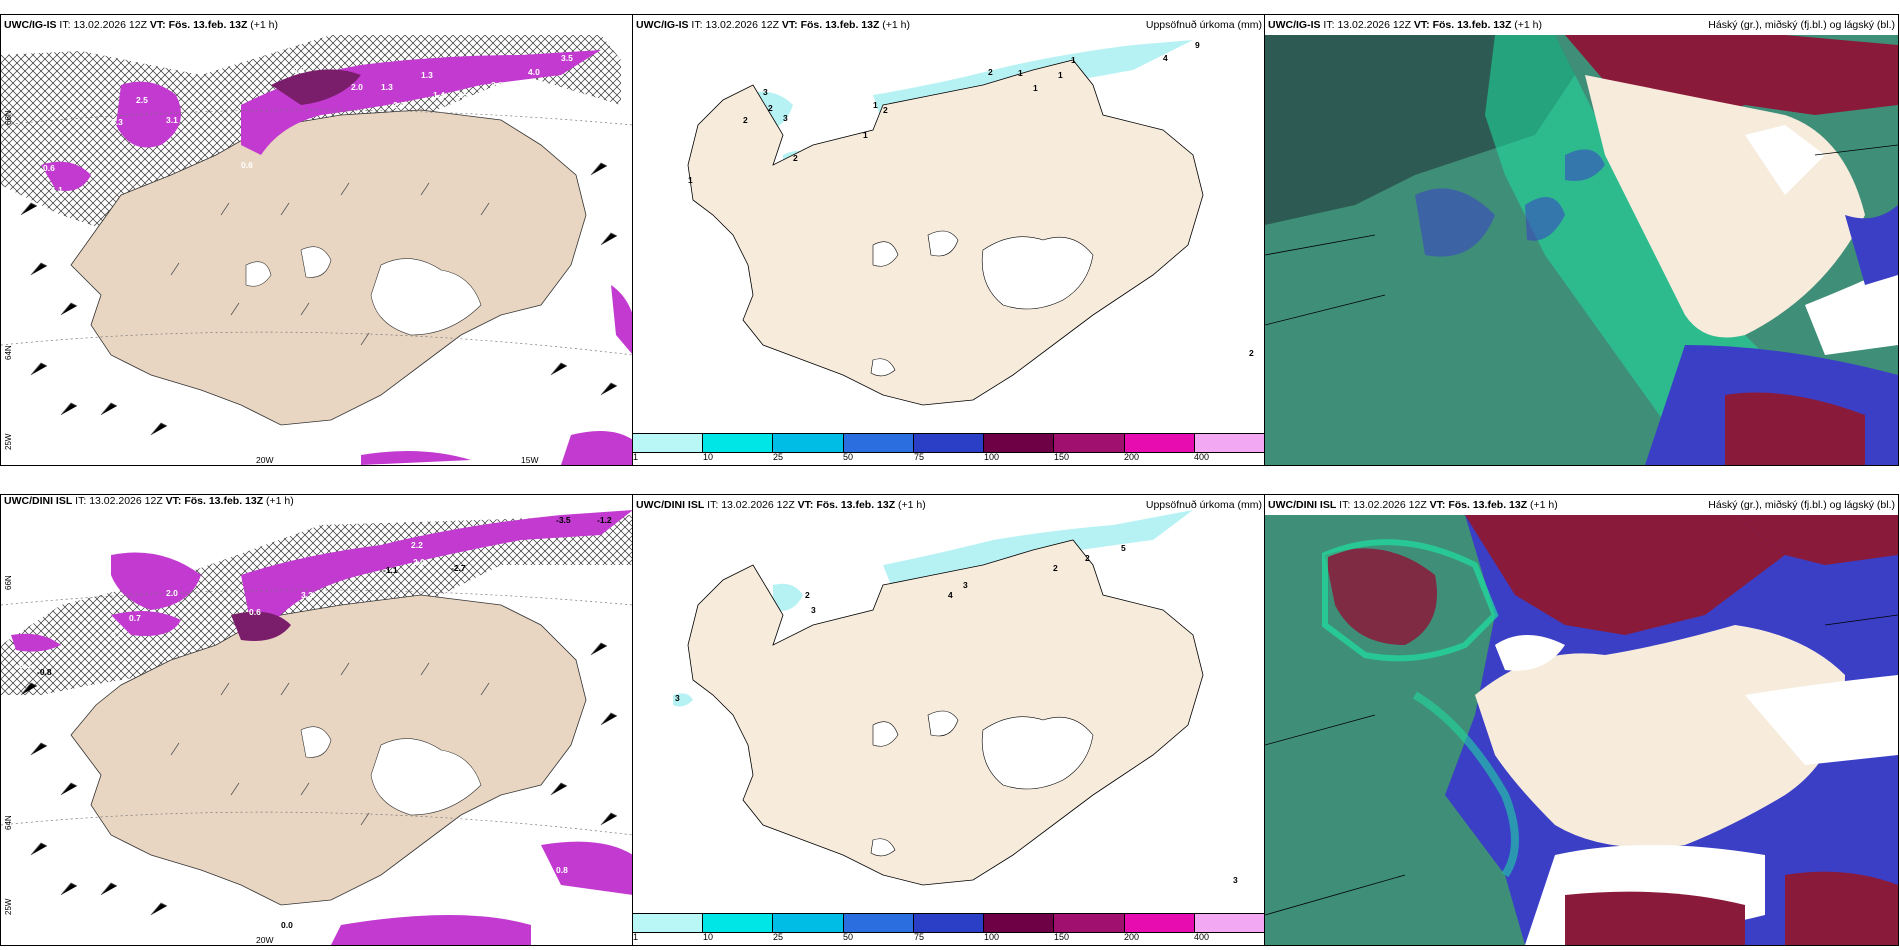 This screenshot has width=1900, height=950. I want to click on wind-value: -1.2, so click(604, 520).